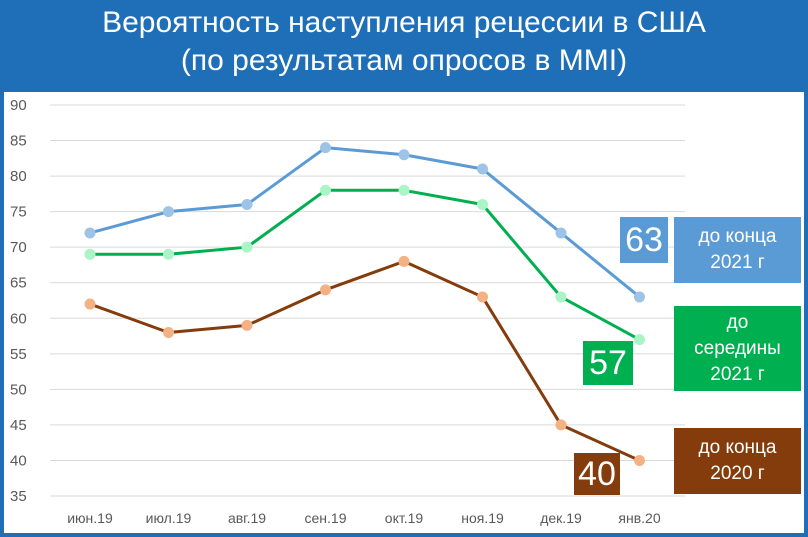 The image size is (808, 537). I want to click on x-tick-label: авг.19, so click(247, 518).